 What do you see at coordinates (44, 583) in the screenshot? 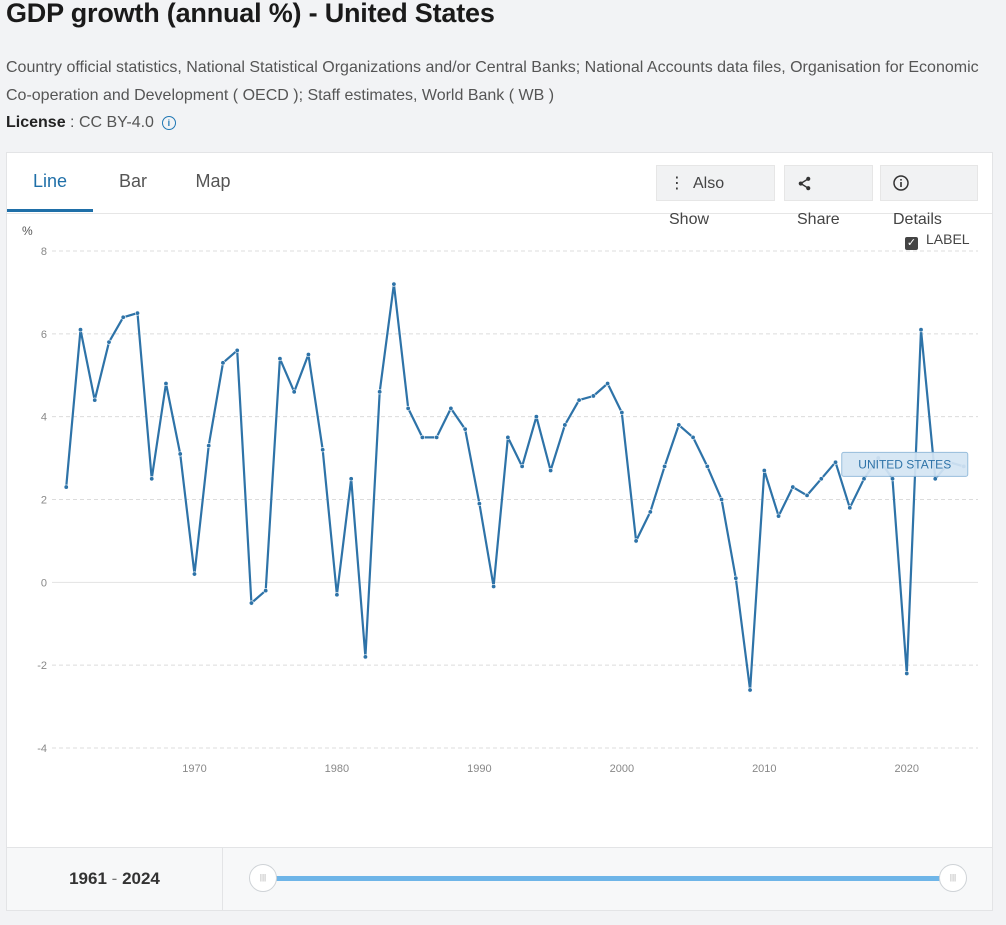
I see `y-tick-label: 0` at bounding box center [44, 583].